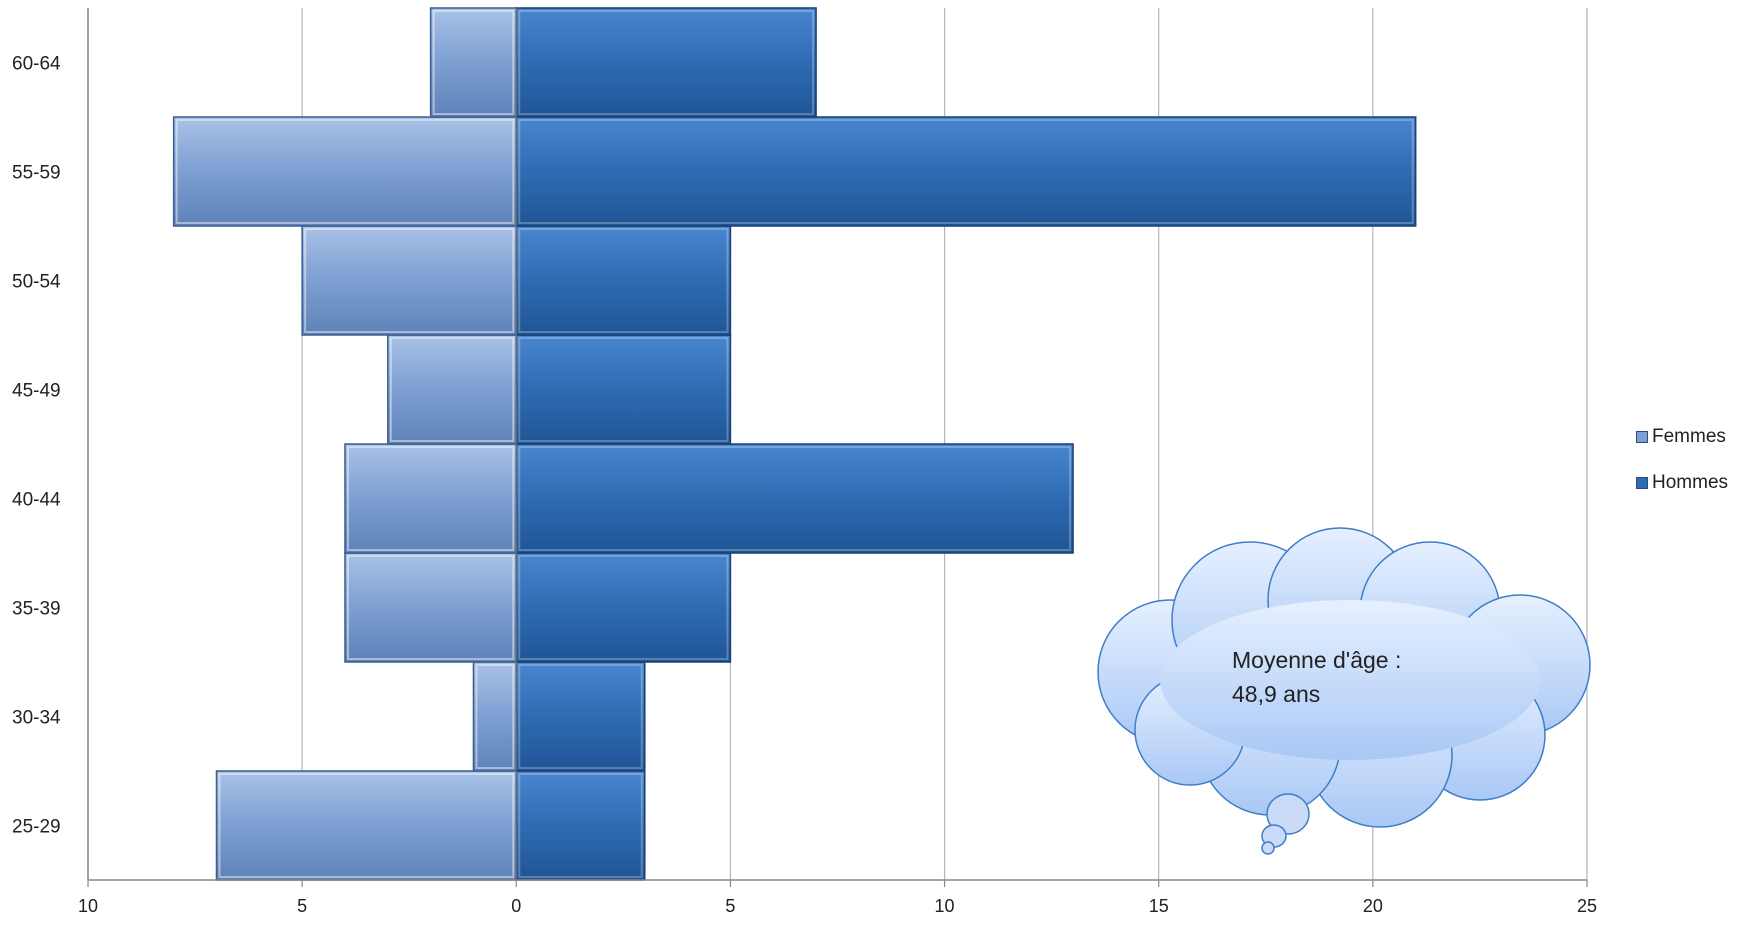 Image resolution: width=1743 pixels, height=927 pixels. I want to click on y-category-label: 50-54, so click(36, 282).